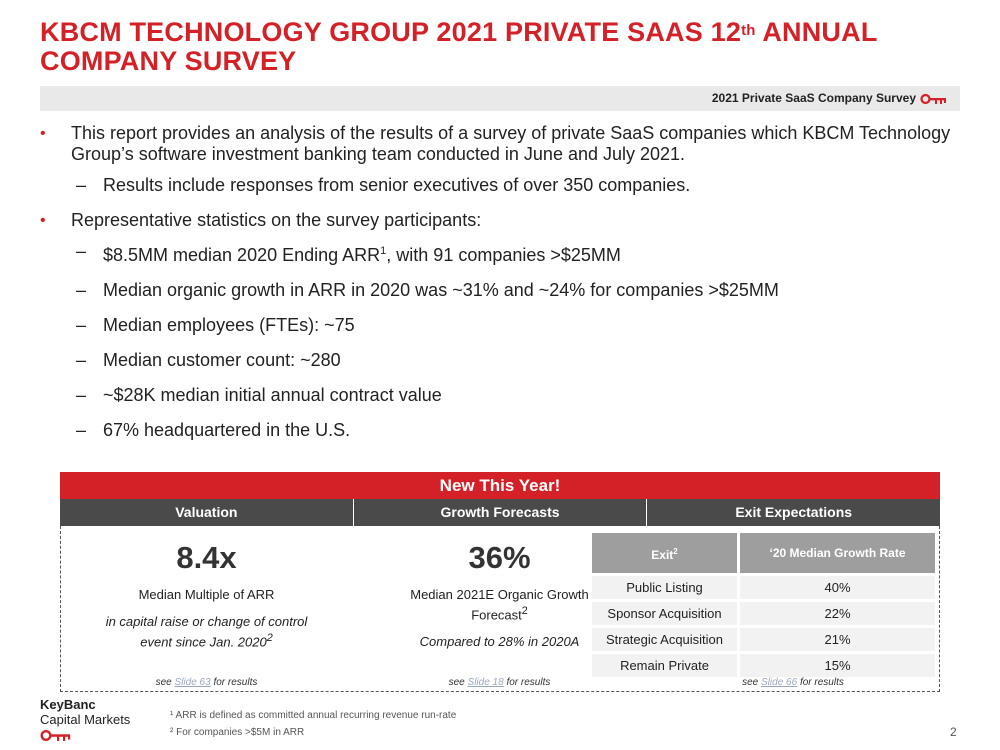 Image resolution: width=1000 pixels, height=750 pixels. Describe the element at coordinates (813, 98) in the screenshot. I see `survey-label: 2021 Private SaaS Company Survey` at that location.